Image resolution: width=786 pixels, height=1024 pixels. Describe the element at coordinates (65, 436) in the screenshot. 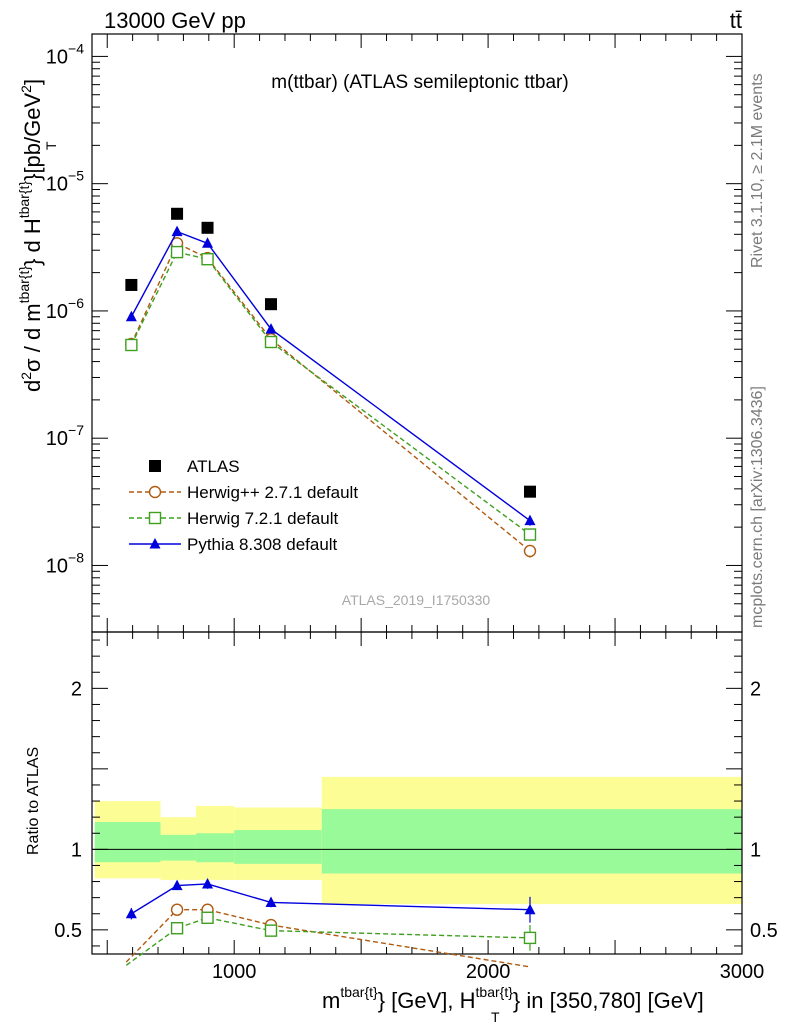

I see `y-tick-label: 10⁻⁷` at that location.